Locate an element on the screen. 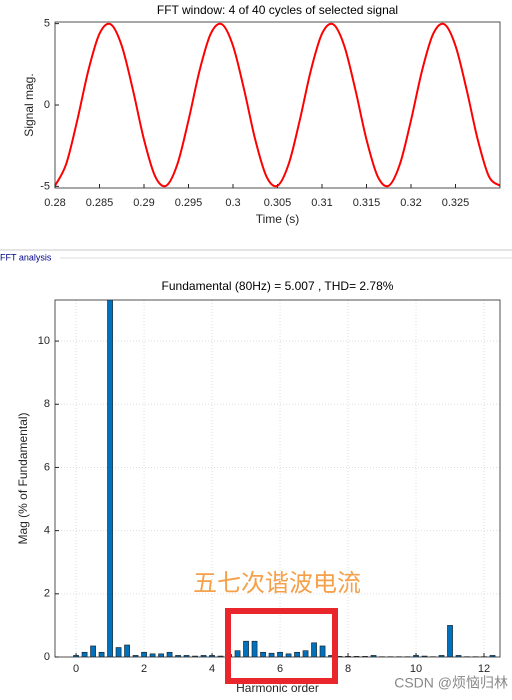 Image resolution: width=512 pixels, height=700 pixels. x-tick-label: 0.3 is located at coordinates (232, 203).